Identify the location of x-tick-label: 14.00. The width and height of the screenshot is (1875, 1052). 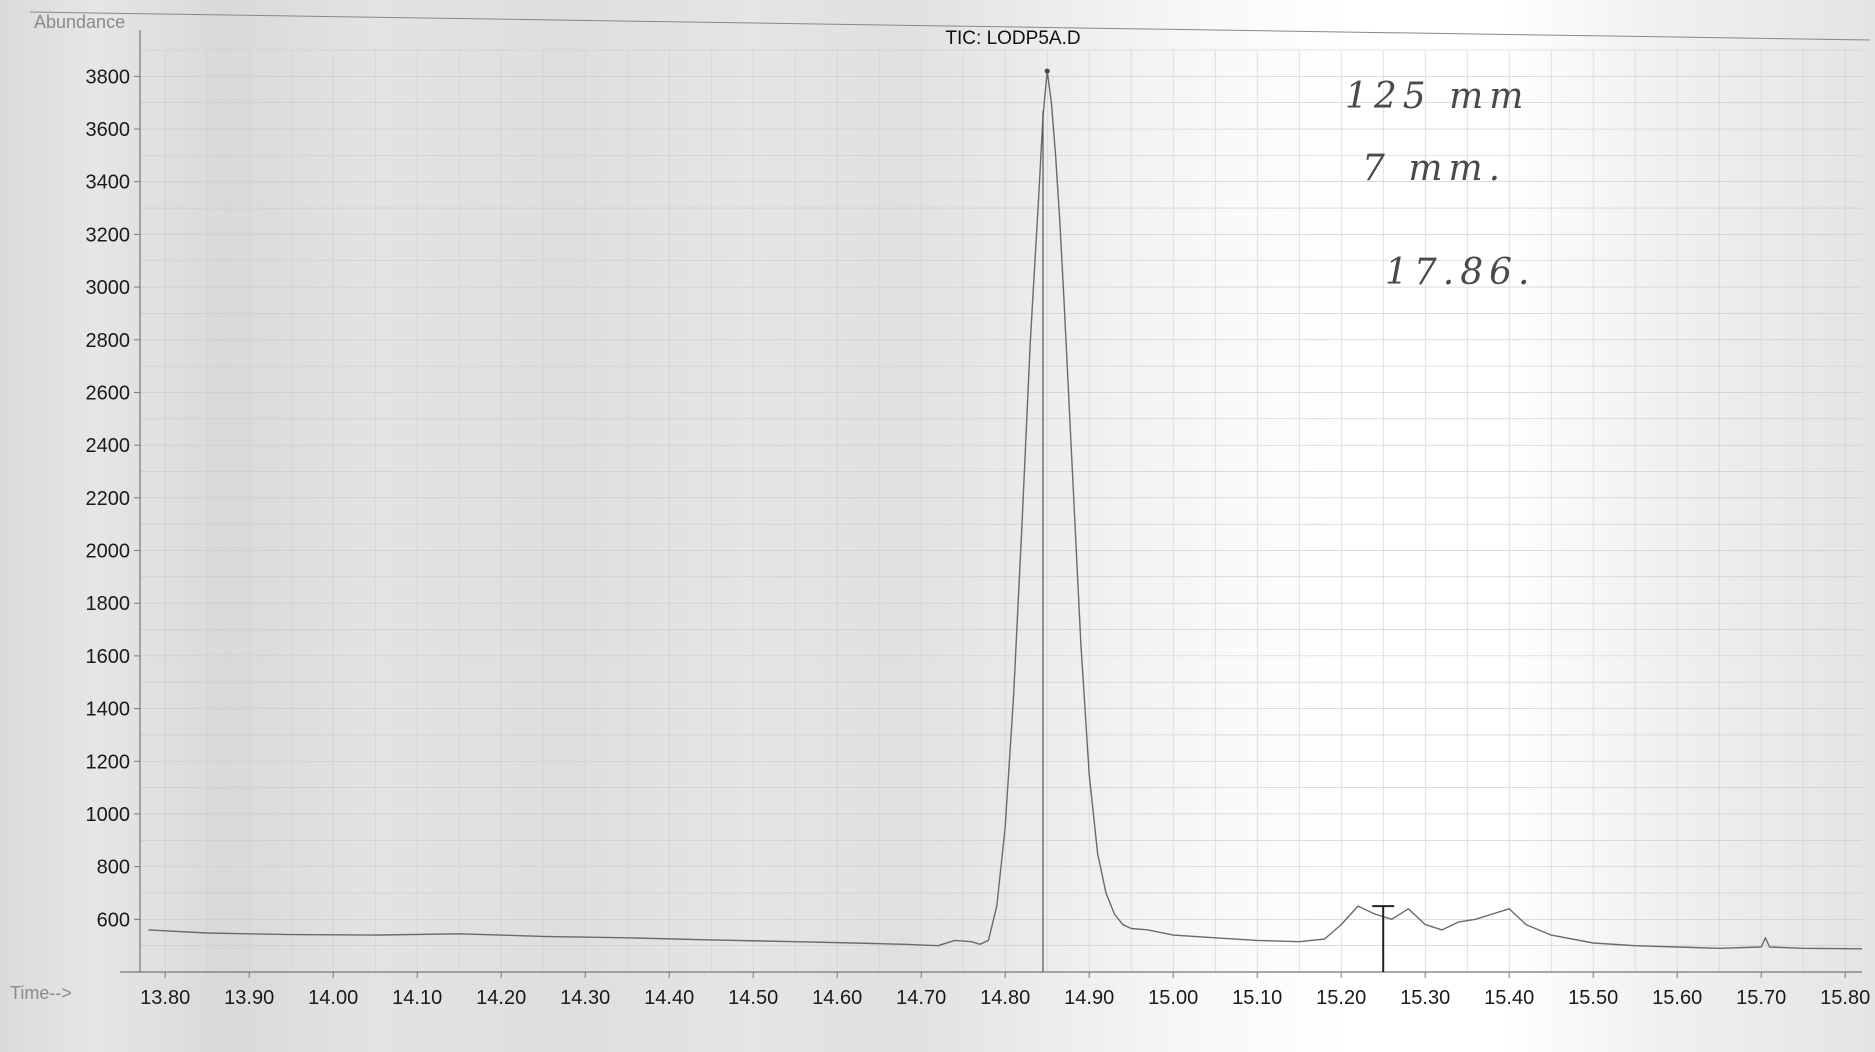
(333, 998).